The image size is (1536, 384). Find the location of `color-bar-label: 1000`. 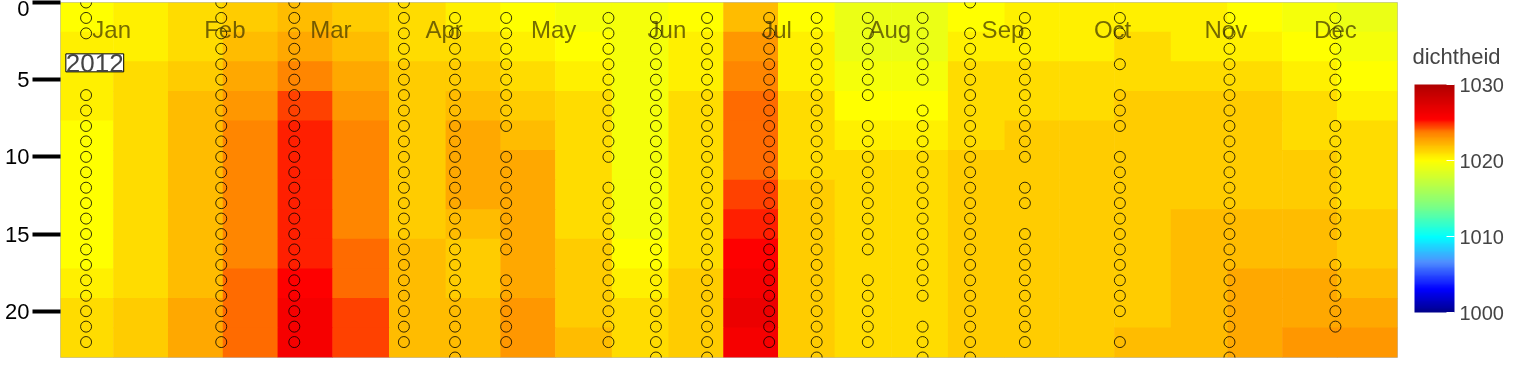

color-bar-label: 1000 is located at coordinates (1481, 312).